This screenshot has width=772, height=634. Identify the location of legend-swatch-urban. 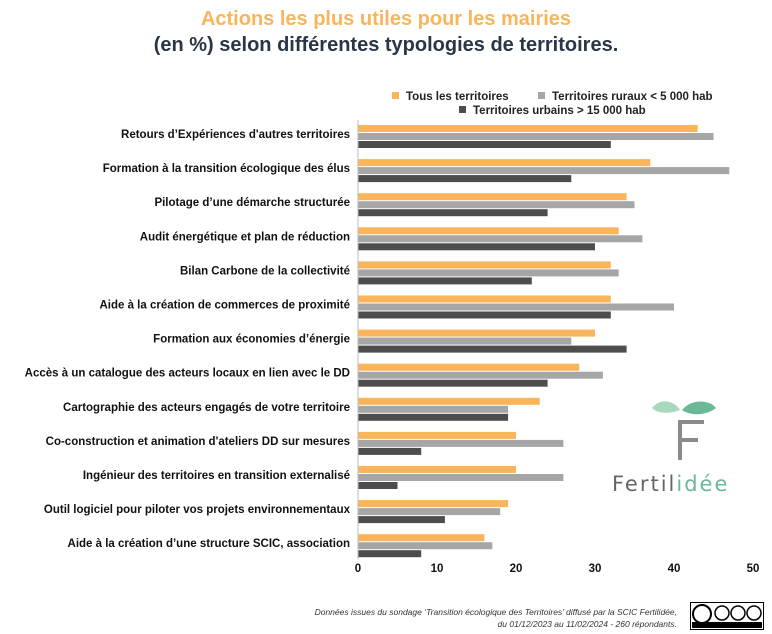
(462, 109).